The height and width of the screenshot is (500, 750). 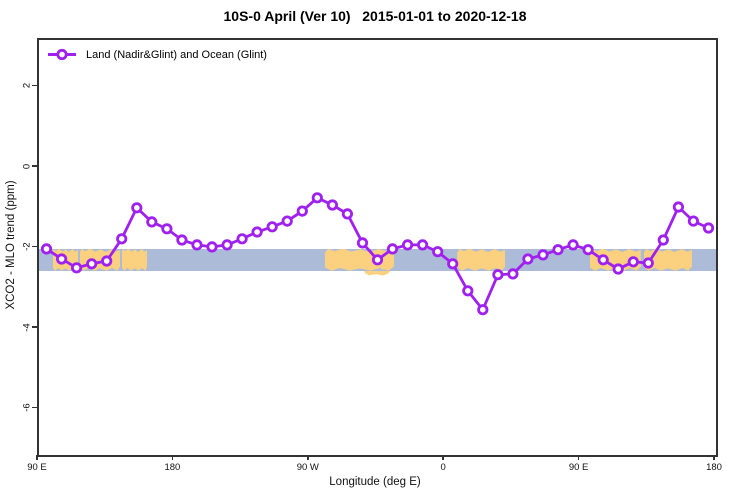 I want to click on x-axis-tick-label: 0, so click(x=443, y=467).